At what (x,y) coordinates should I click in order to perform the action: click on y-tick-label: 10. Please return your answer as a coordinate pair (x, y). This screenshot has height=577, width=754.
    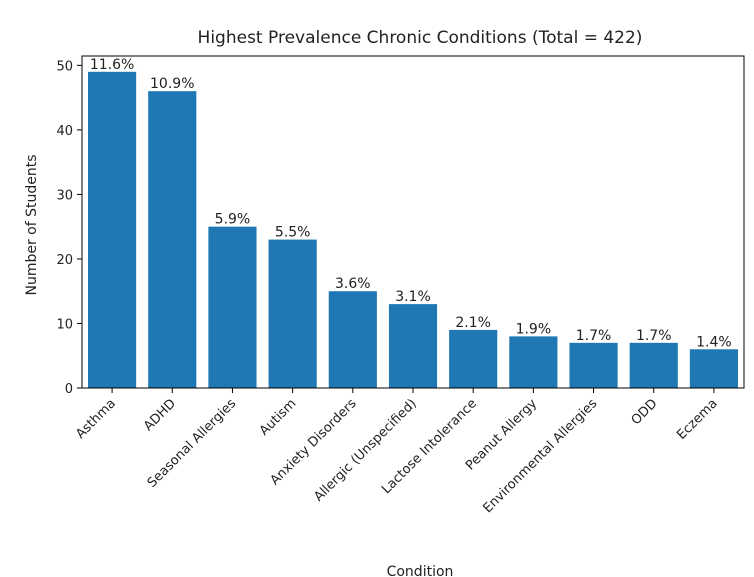
    Looking at the image, I should click on (64, 324).